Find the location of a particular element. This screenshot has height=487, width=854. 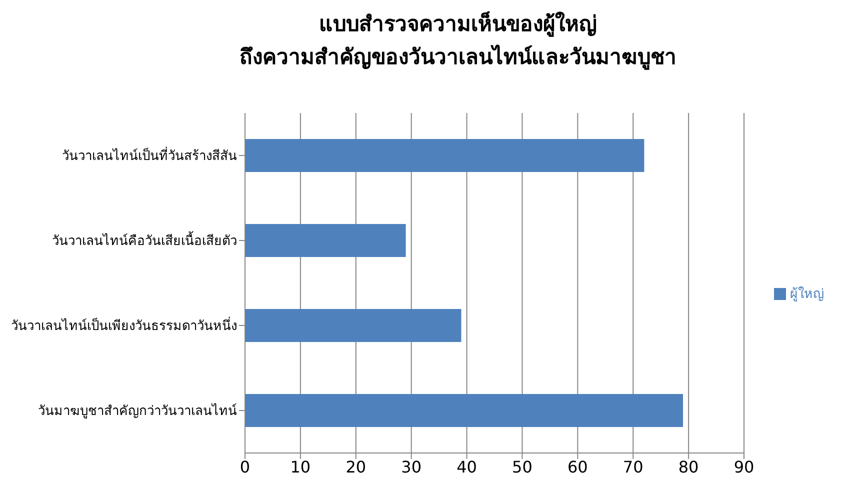

x-tick-label: 0 is located at coordinates (245, 466).